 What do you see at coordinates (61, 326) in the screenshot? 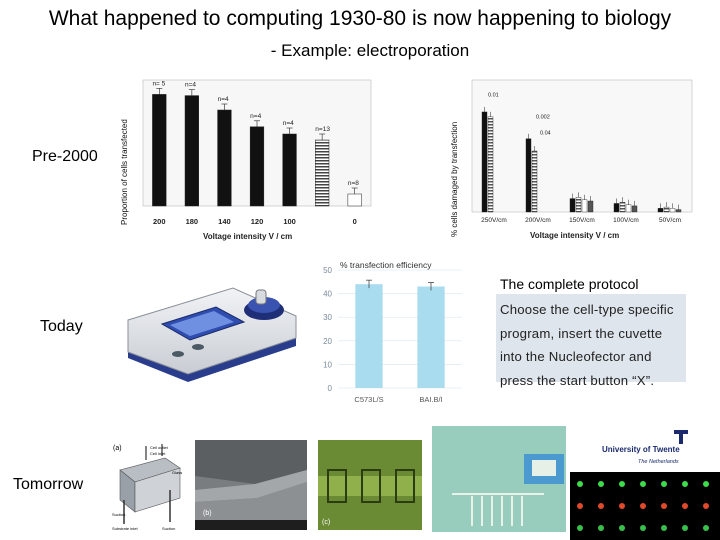
I see `row-label-today: Today` at bounding box center [61, 326].